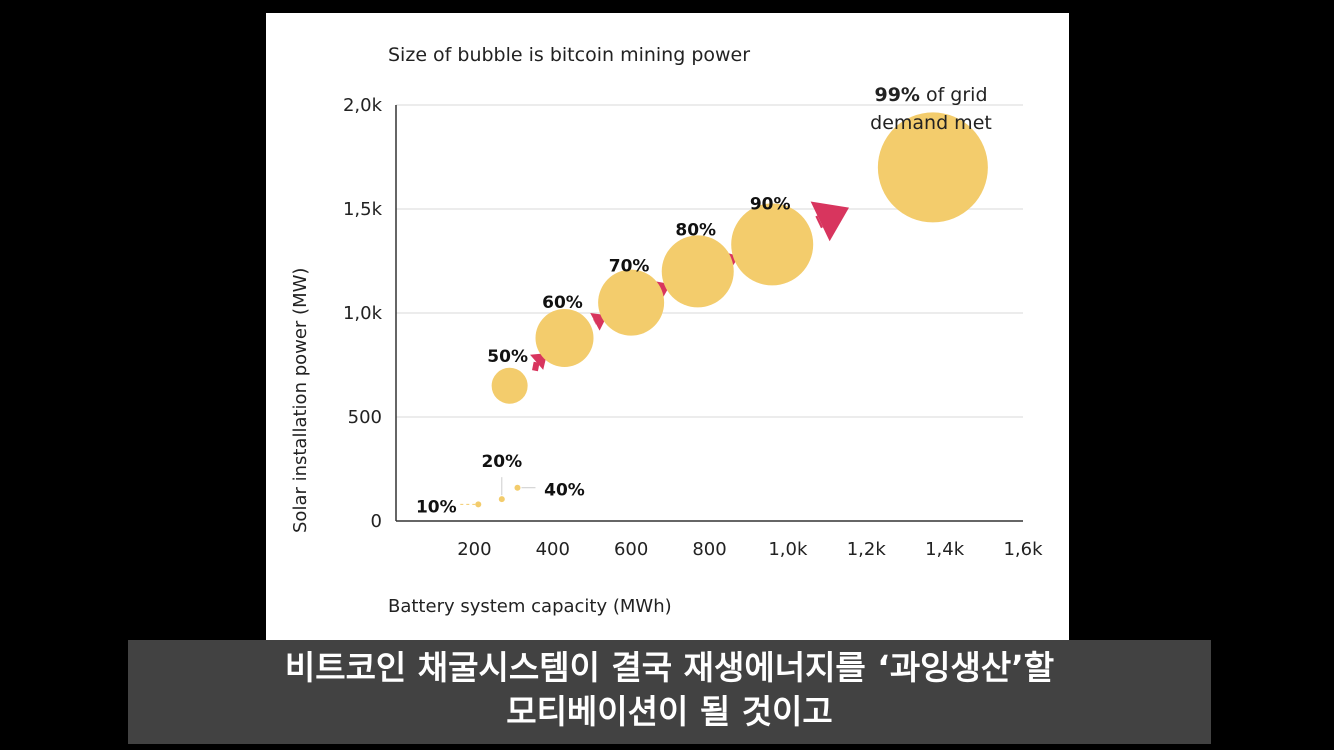 The width and height of the screenshot is (1334, 750). What do you see at coordinates (945, 549) in the screenshot?
I see `x-tick-label-6: 1,4k` at bounding box center [945, 549].